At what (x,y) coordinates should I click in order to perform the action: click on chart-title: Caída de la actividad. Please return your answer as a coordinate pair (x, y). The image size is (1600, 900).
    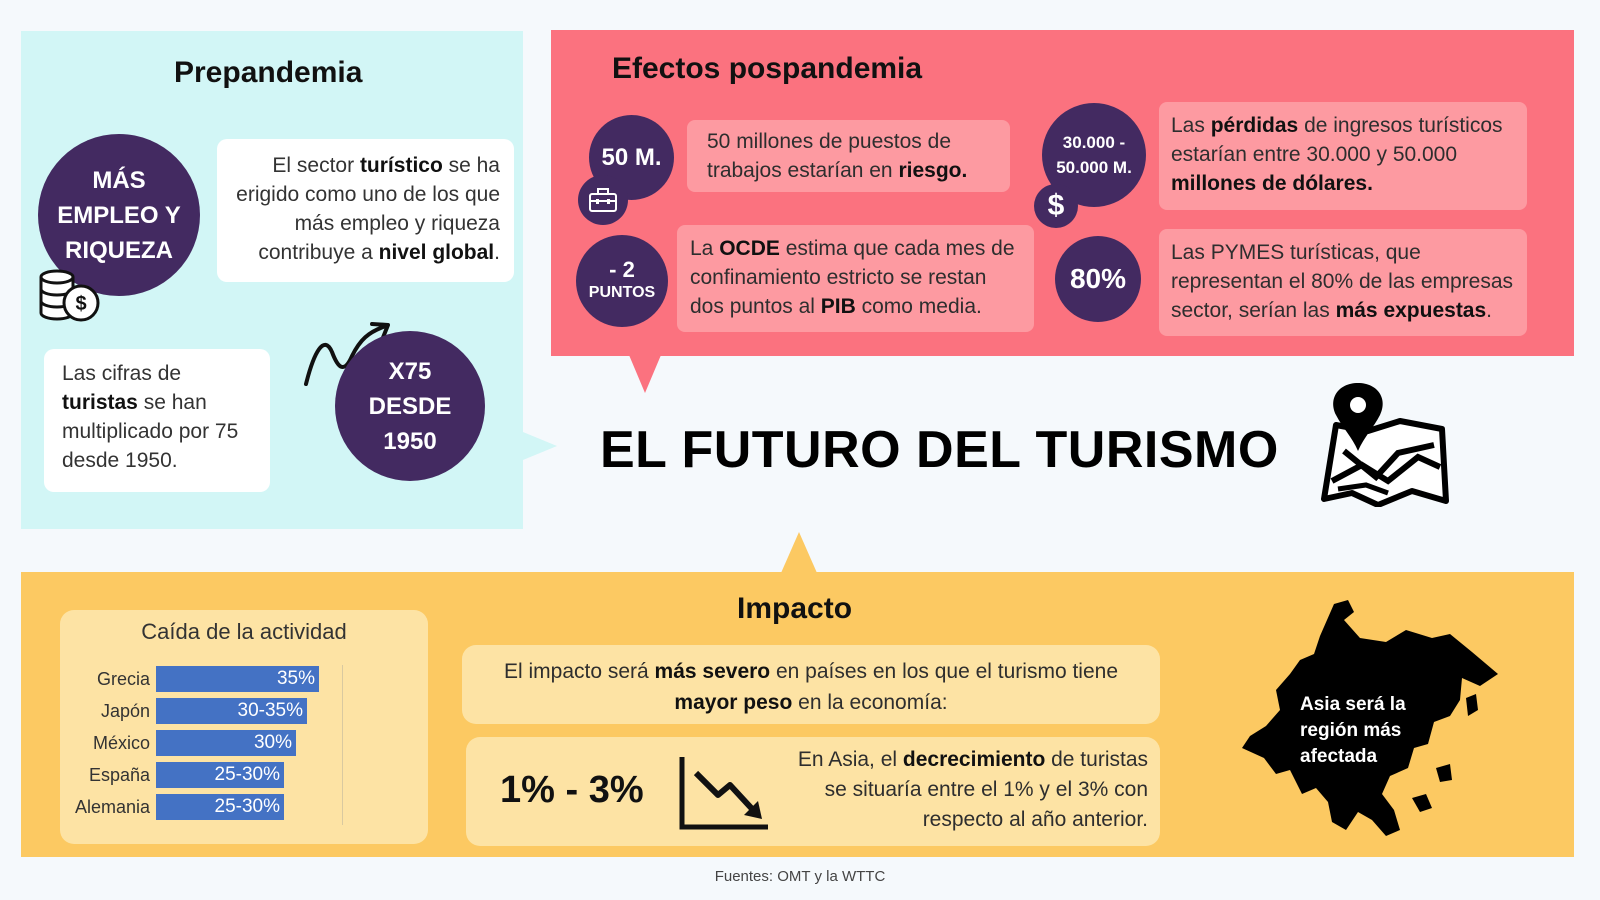
    Looking at the image, I should click on (244, 631).